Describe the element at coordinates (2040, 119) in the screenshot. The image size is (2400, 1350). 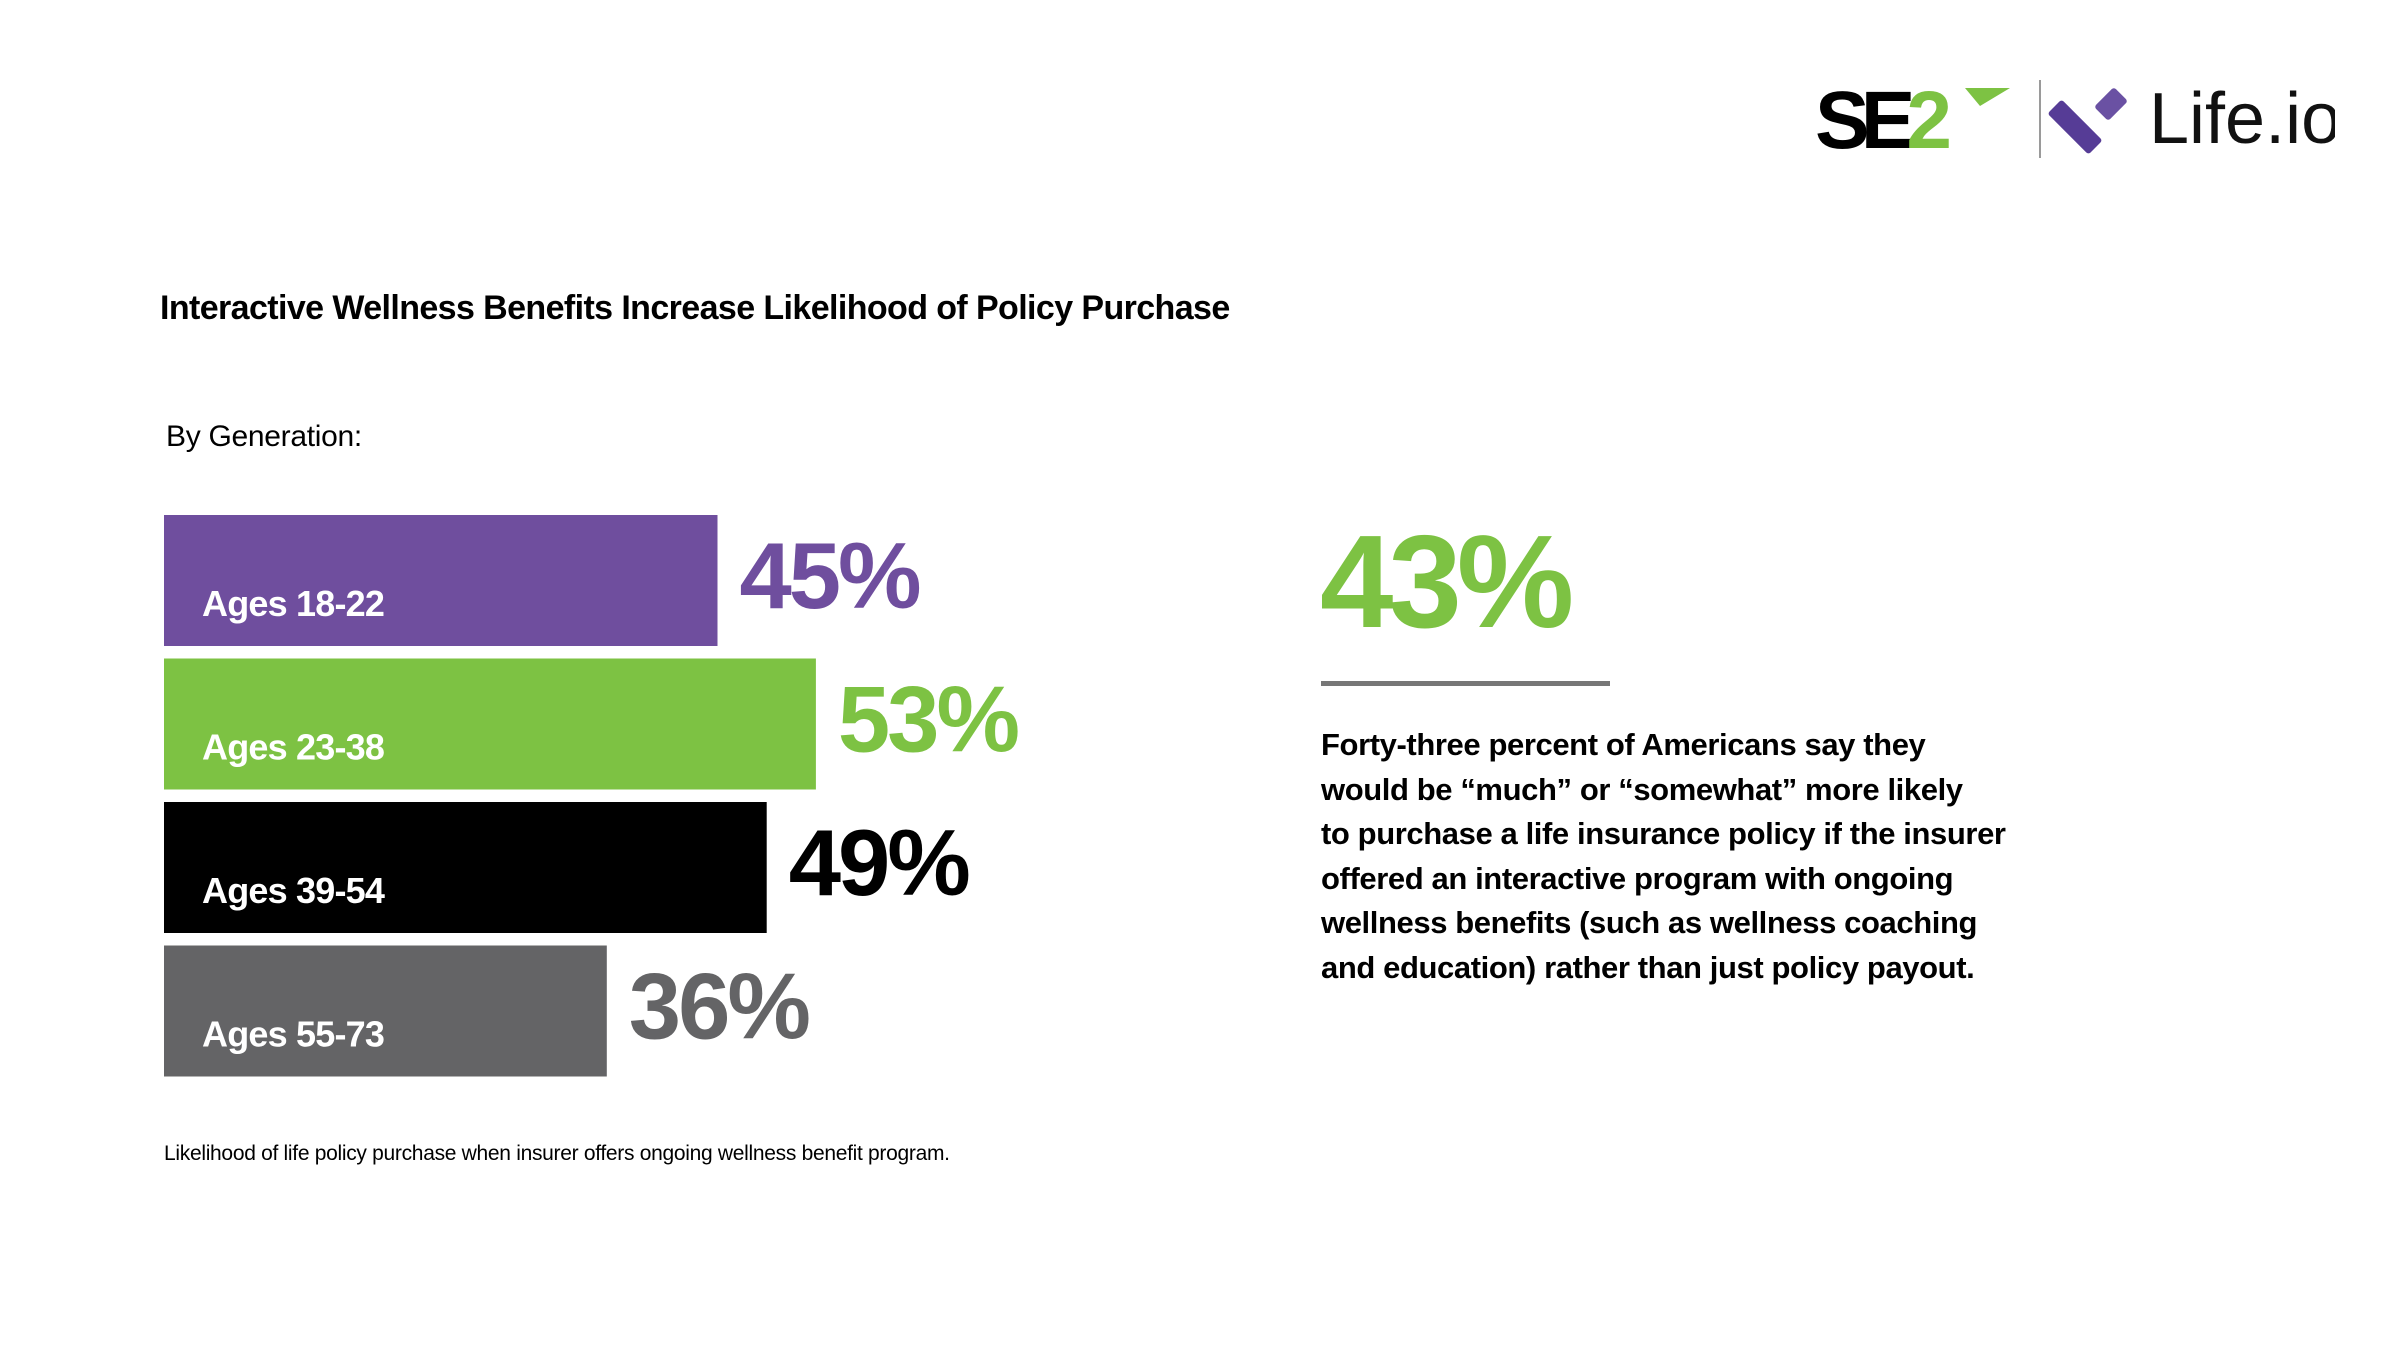
I see `logo-divider` at that location.